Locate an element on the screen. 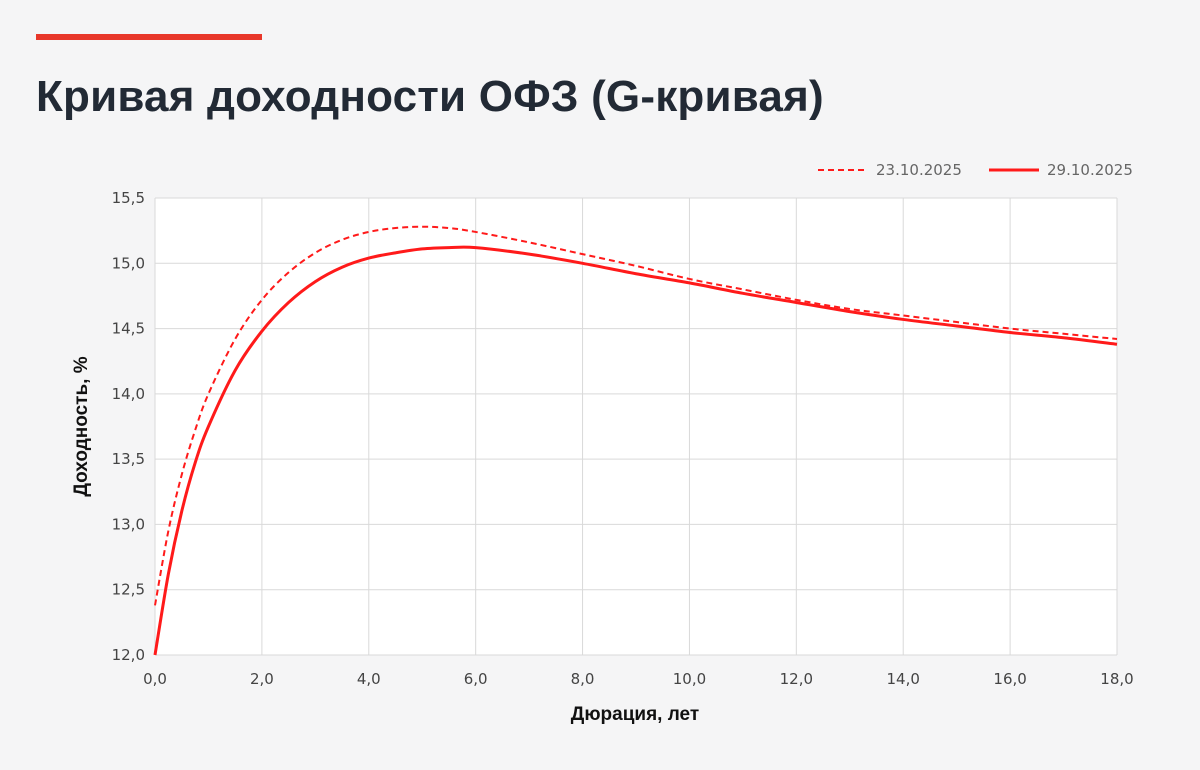 The height and width of the screenshot is (770, 1200). x-tick-label: 4,0 is located at coordinates (369, 679).